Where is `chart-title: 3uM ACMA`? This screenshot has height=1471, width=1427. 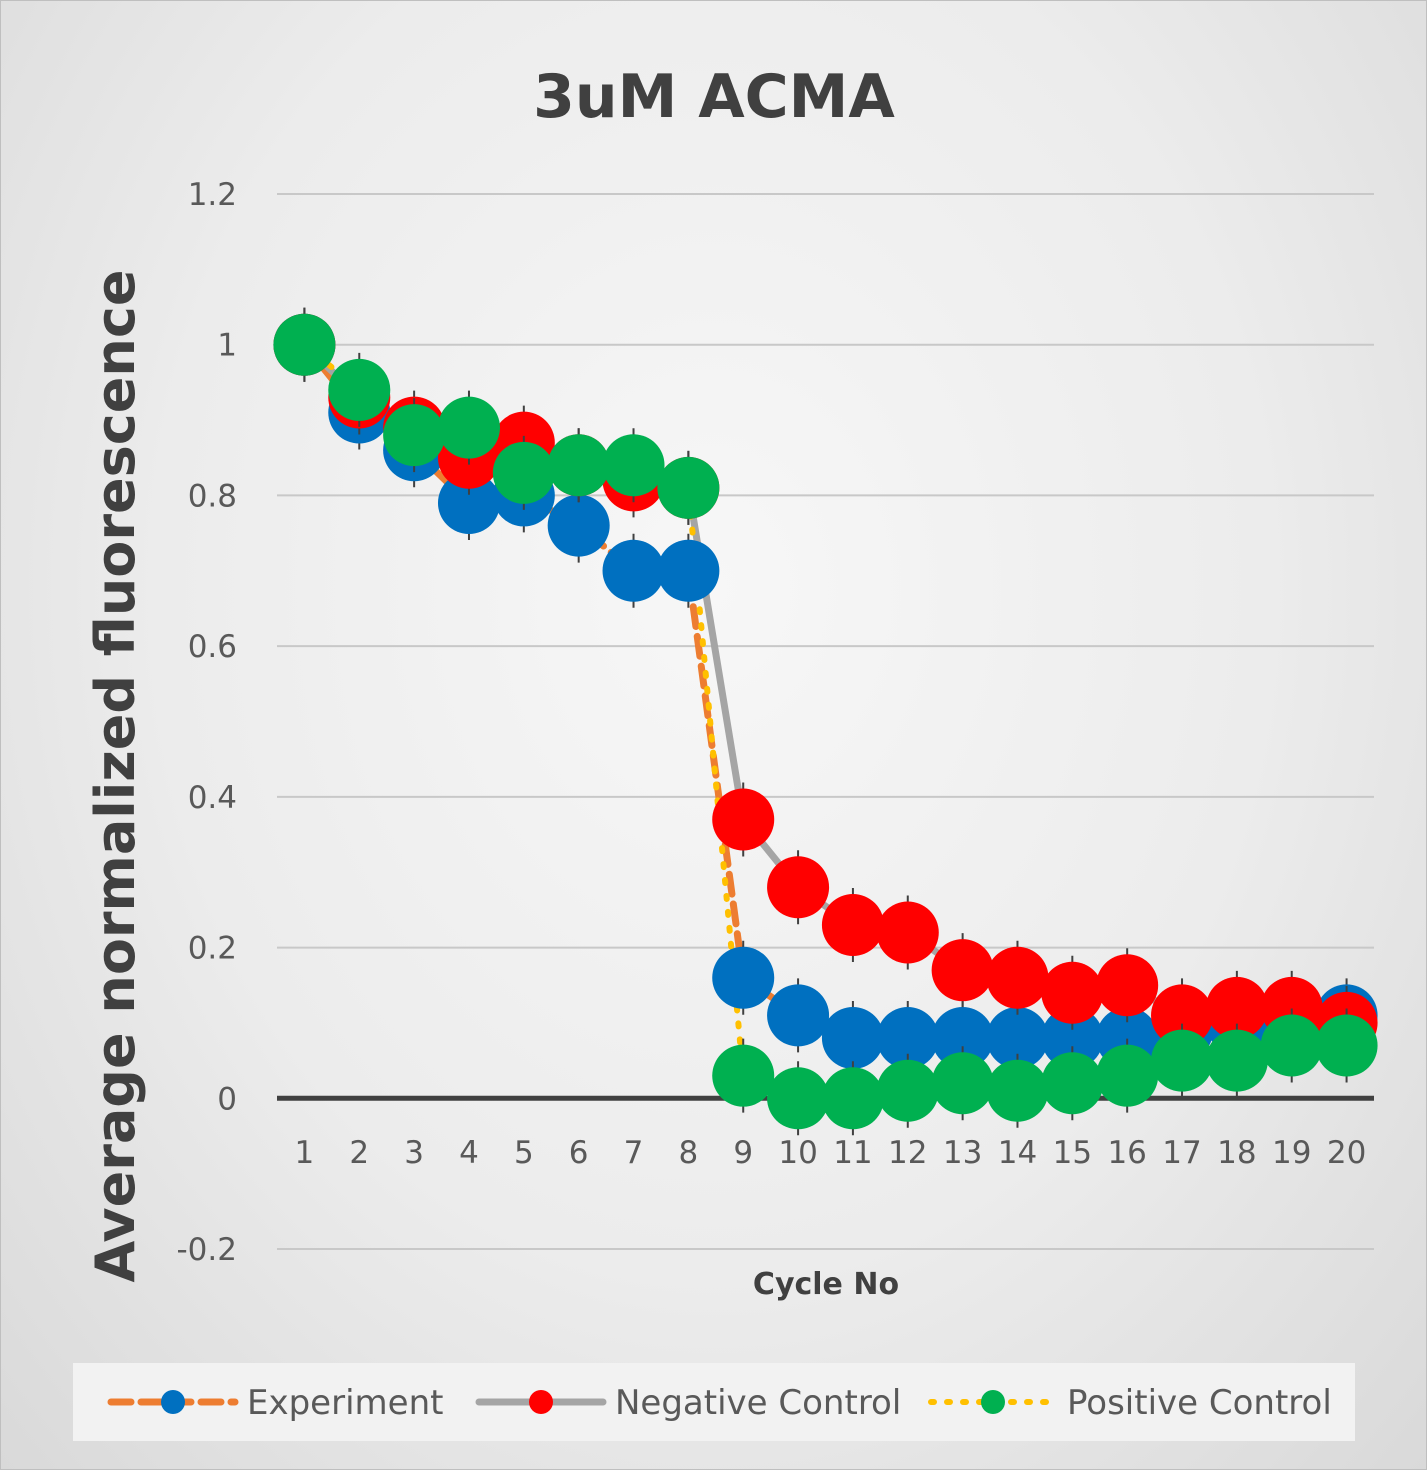
chart-title: 3uM ACMA is located at coordinates (714, 97).